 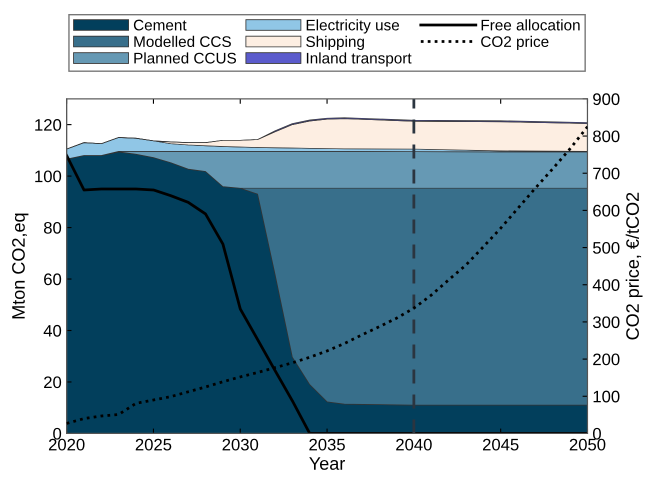 I want to click on y2-tick-label: 800, so click(x=606, y=136).